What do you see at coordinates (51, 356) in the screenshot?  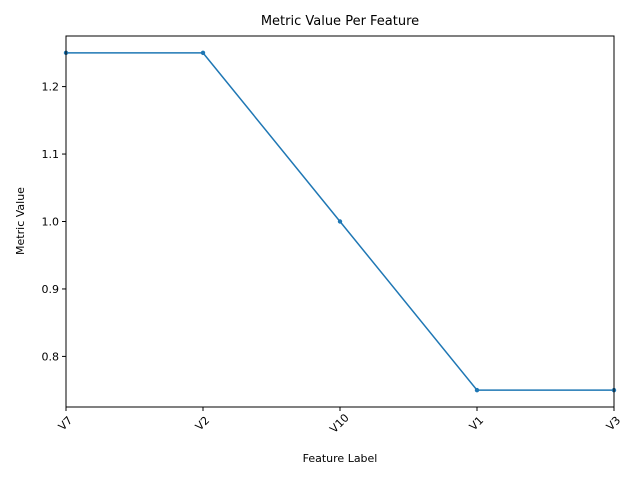 I see `y-tick-label: 0.8` at bounding box center [51, 356].